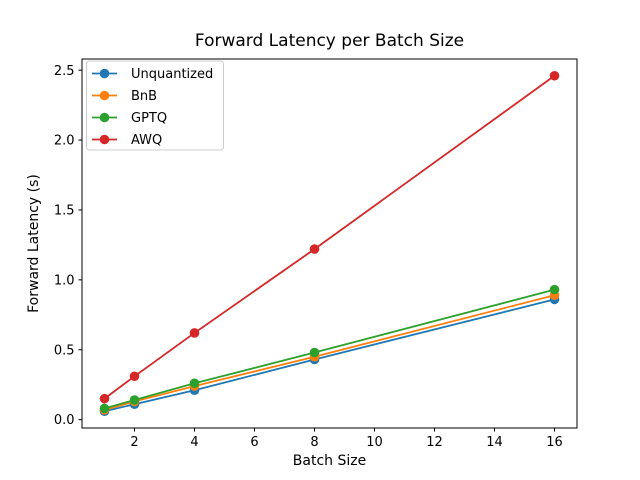 Image resolution: width=640 pixels, height=480 pixels. I want to click on legend-label: Unquantized, so click(172, 74).